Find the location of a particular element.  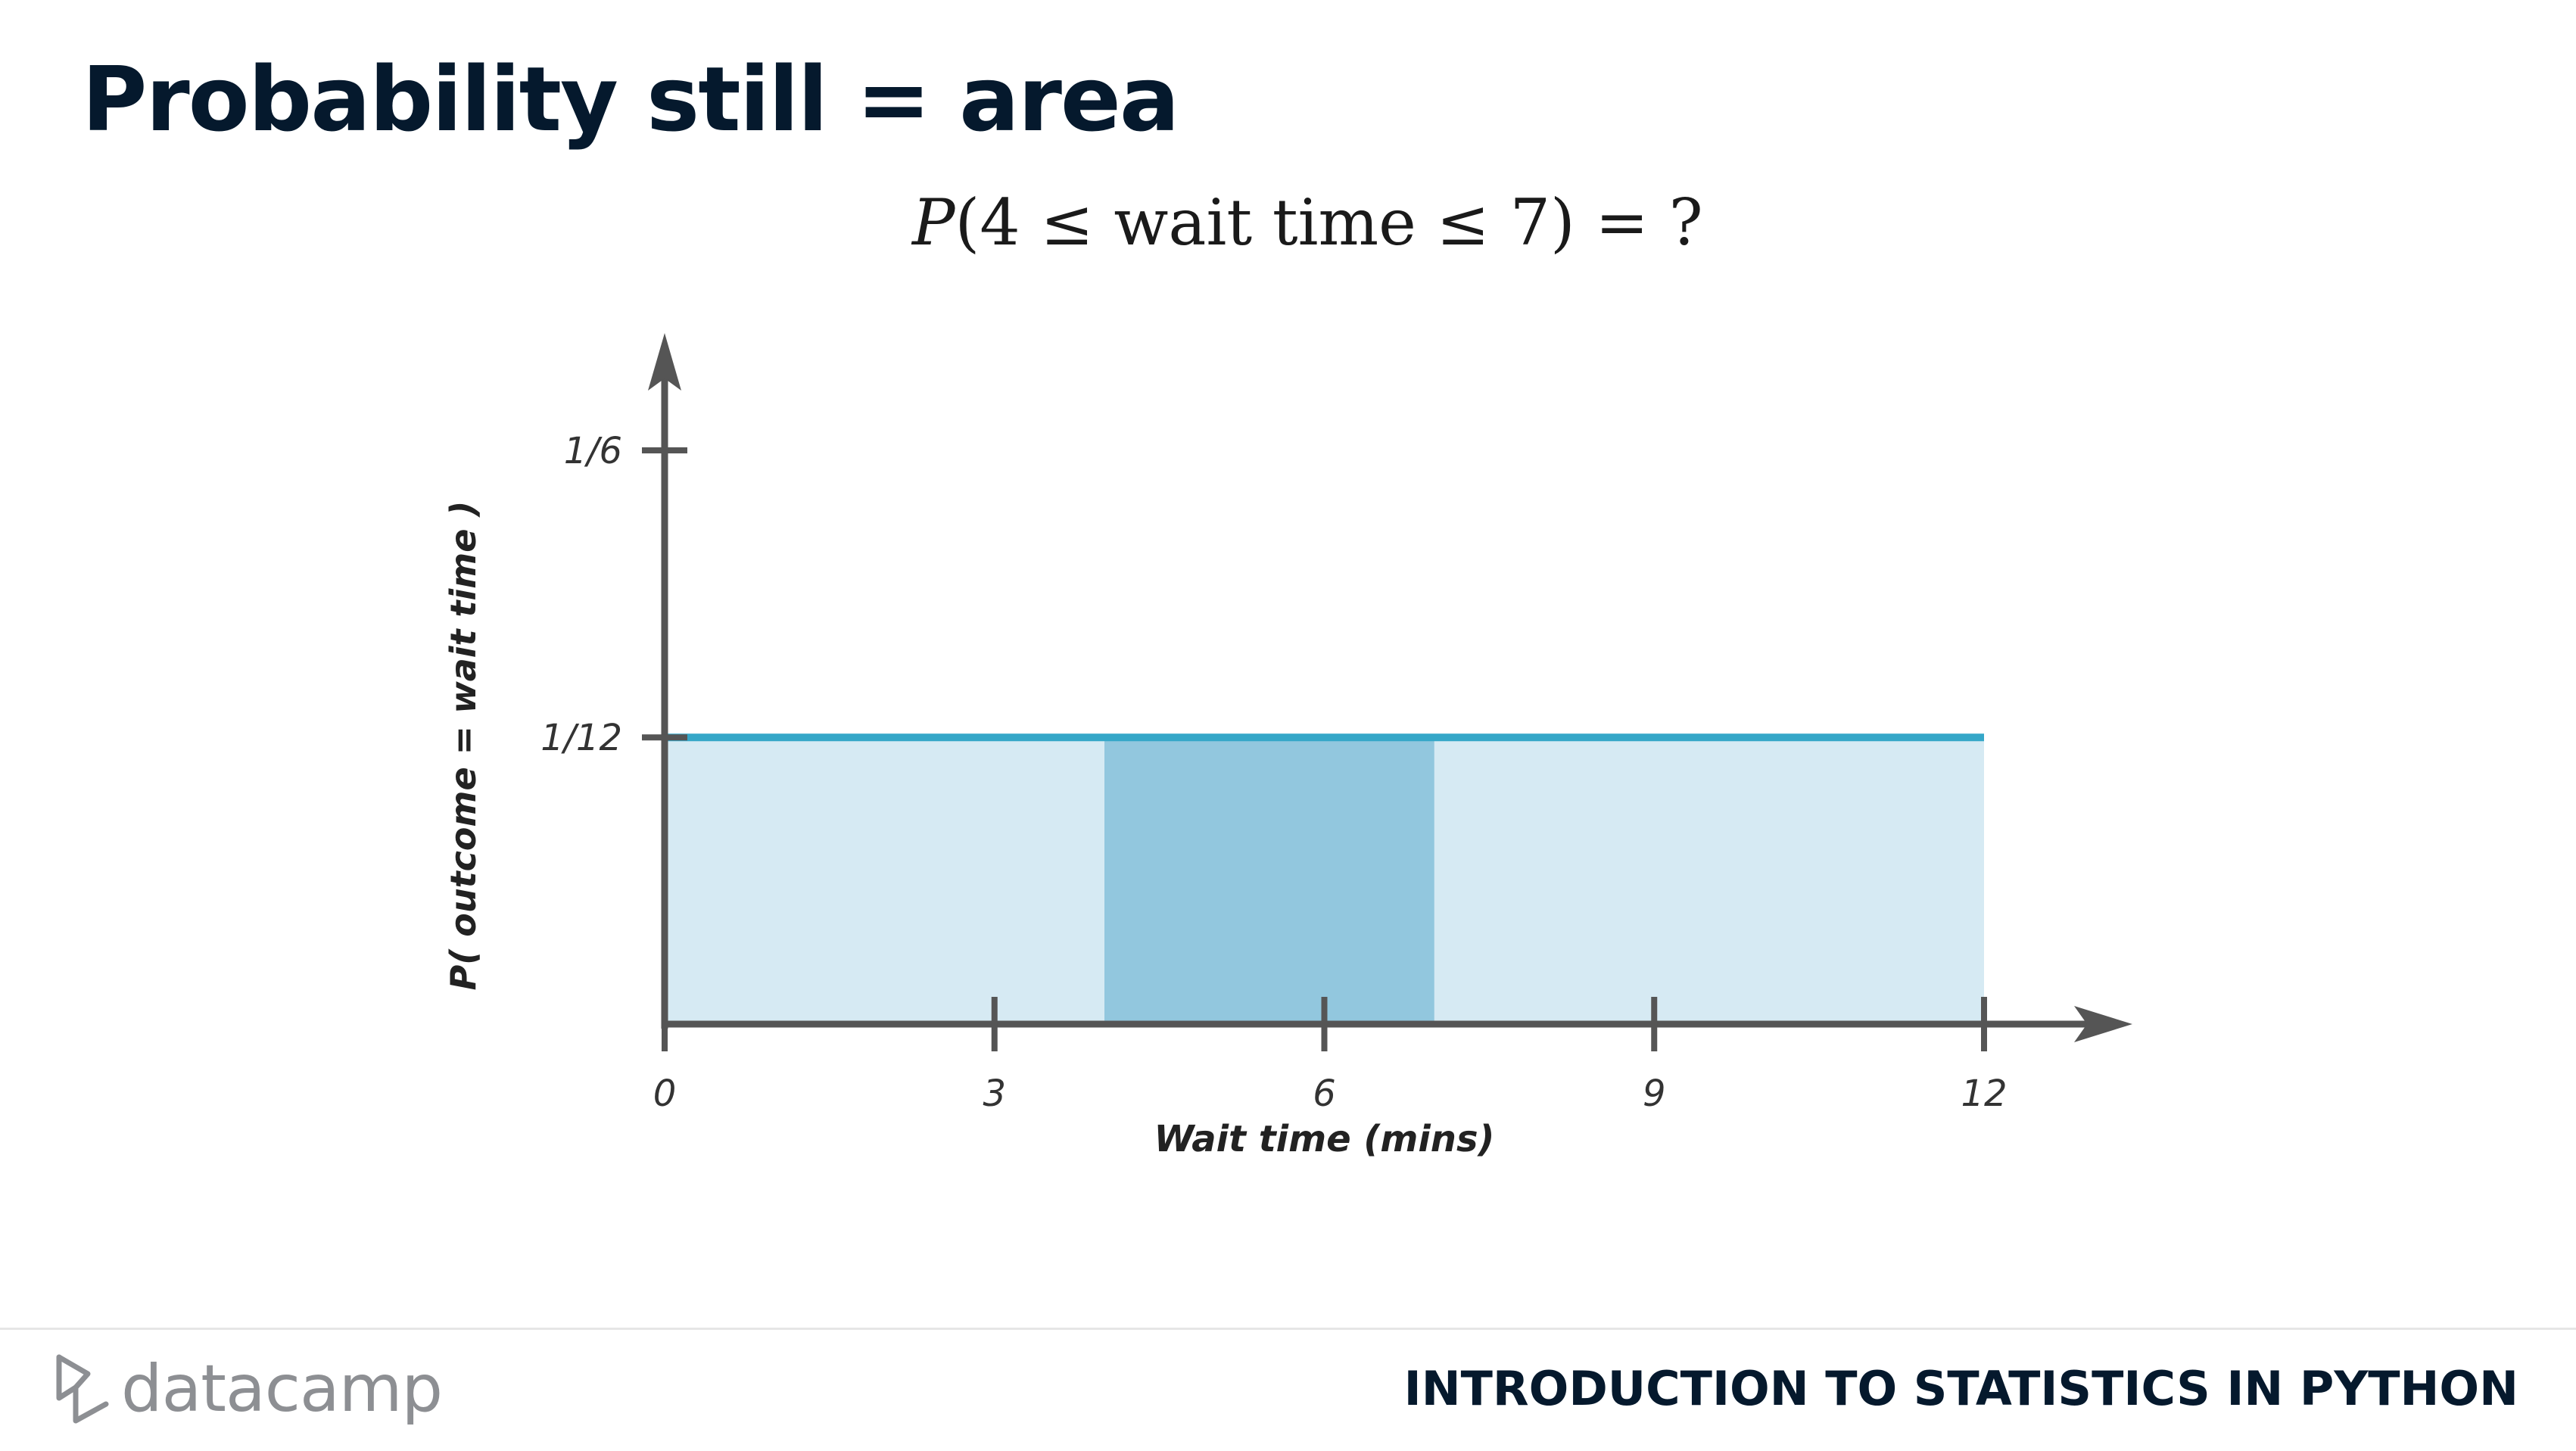

x-axis-arrow is located at coordinates (2103, 1024).